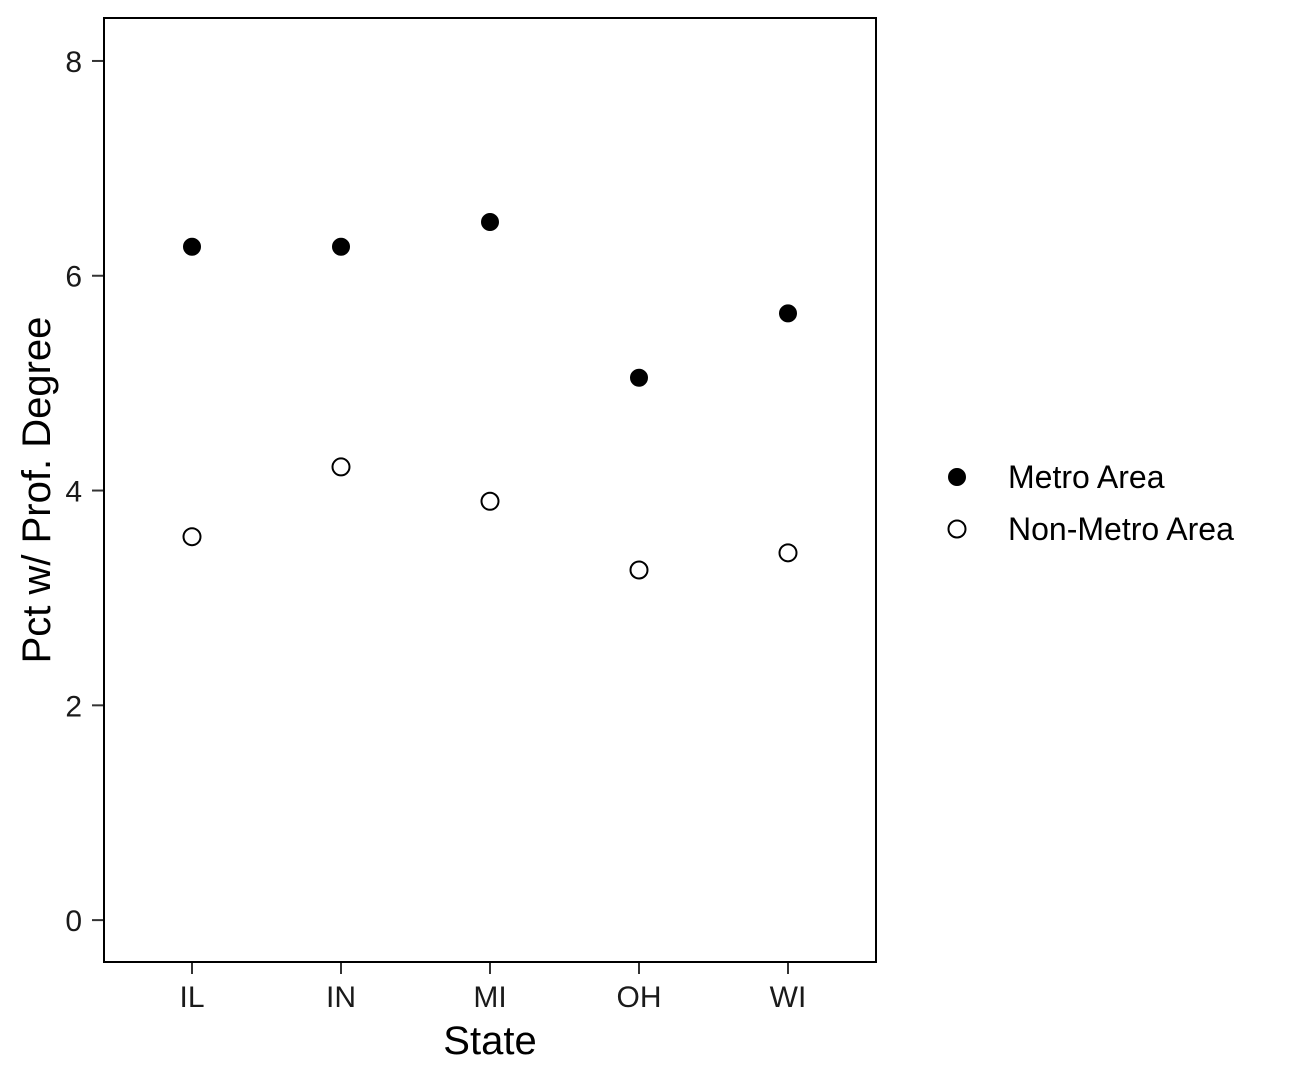 This screenshot has width=1296, height=1080. Describe the element at coordinates (639, 997) in the screenshot. I see `x-tick-label: OH` at that location.